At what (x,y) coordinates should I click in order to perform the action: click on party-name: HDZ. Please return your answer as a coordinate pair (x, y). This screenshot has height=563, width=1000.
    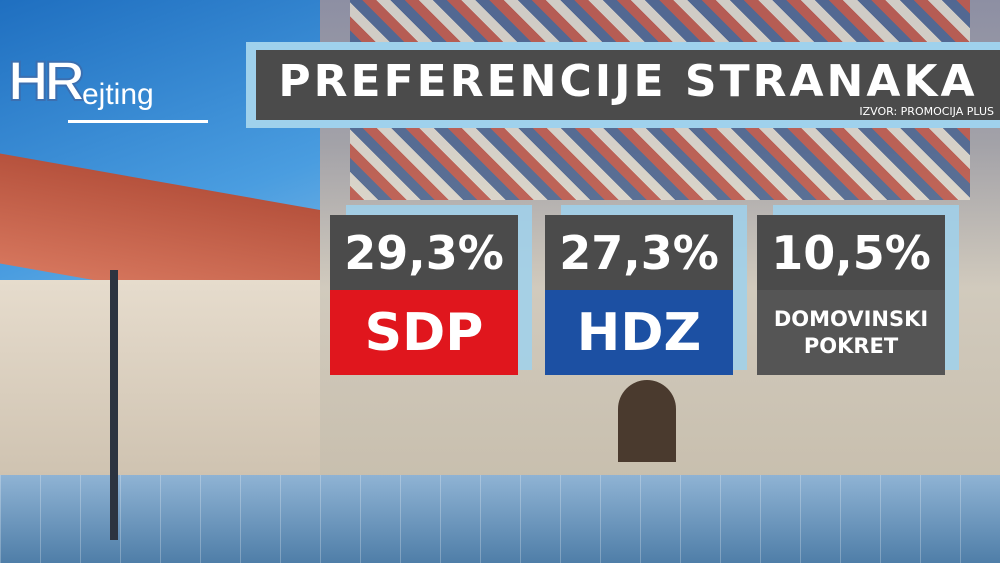
    Looking at the image, I should click on (639, 332).